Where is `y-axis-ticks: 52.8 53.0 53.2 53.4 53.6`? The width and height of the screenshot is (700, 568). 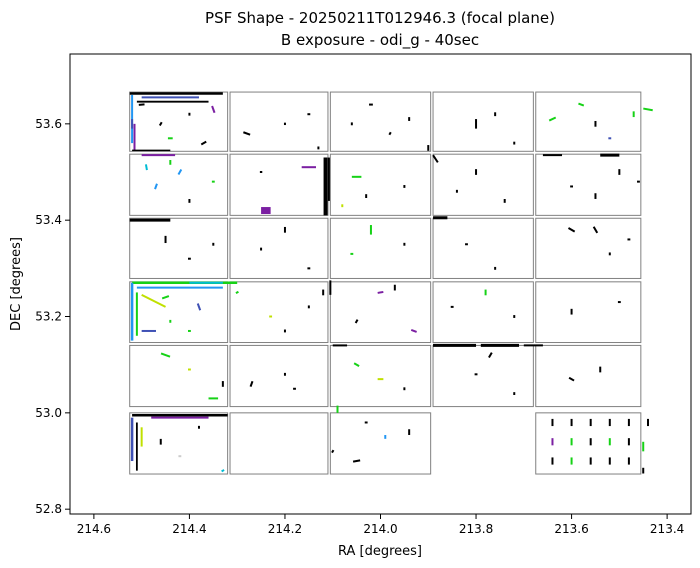
y-axis-ticks: 52.8 53.0 53.2 53.4 53.6 is located at coordinates (52, 316).